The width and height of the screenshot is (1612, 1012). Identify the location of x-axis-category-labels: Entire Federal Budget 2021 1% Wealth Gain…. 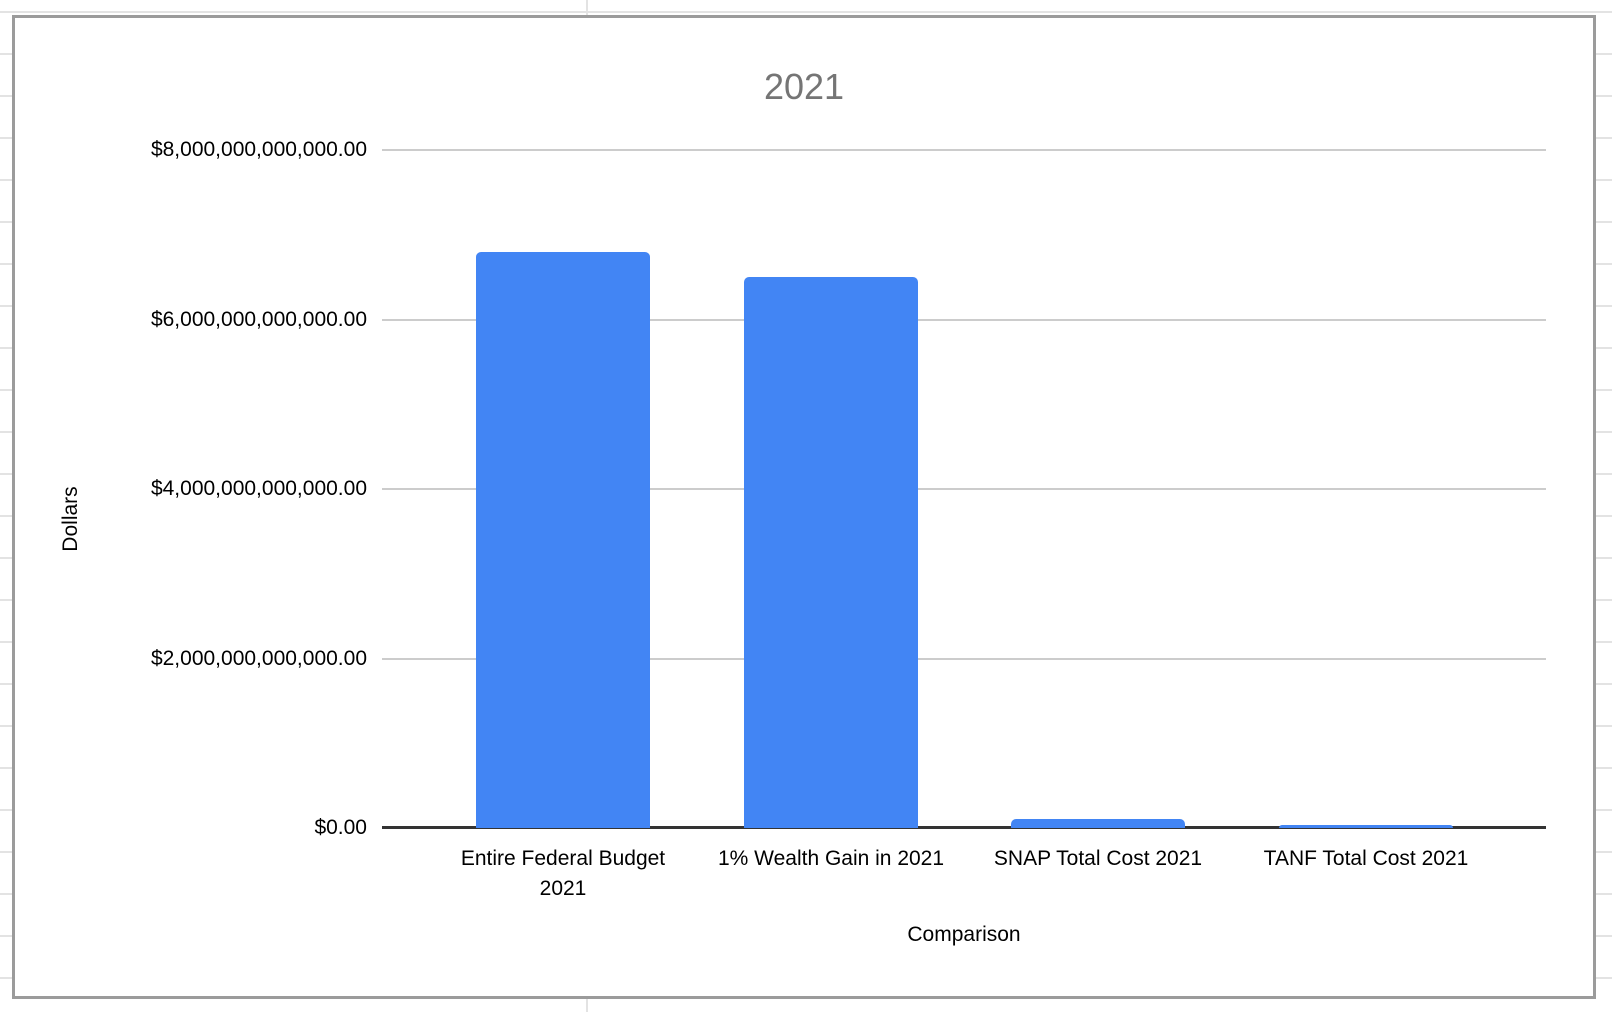
(964, 879).